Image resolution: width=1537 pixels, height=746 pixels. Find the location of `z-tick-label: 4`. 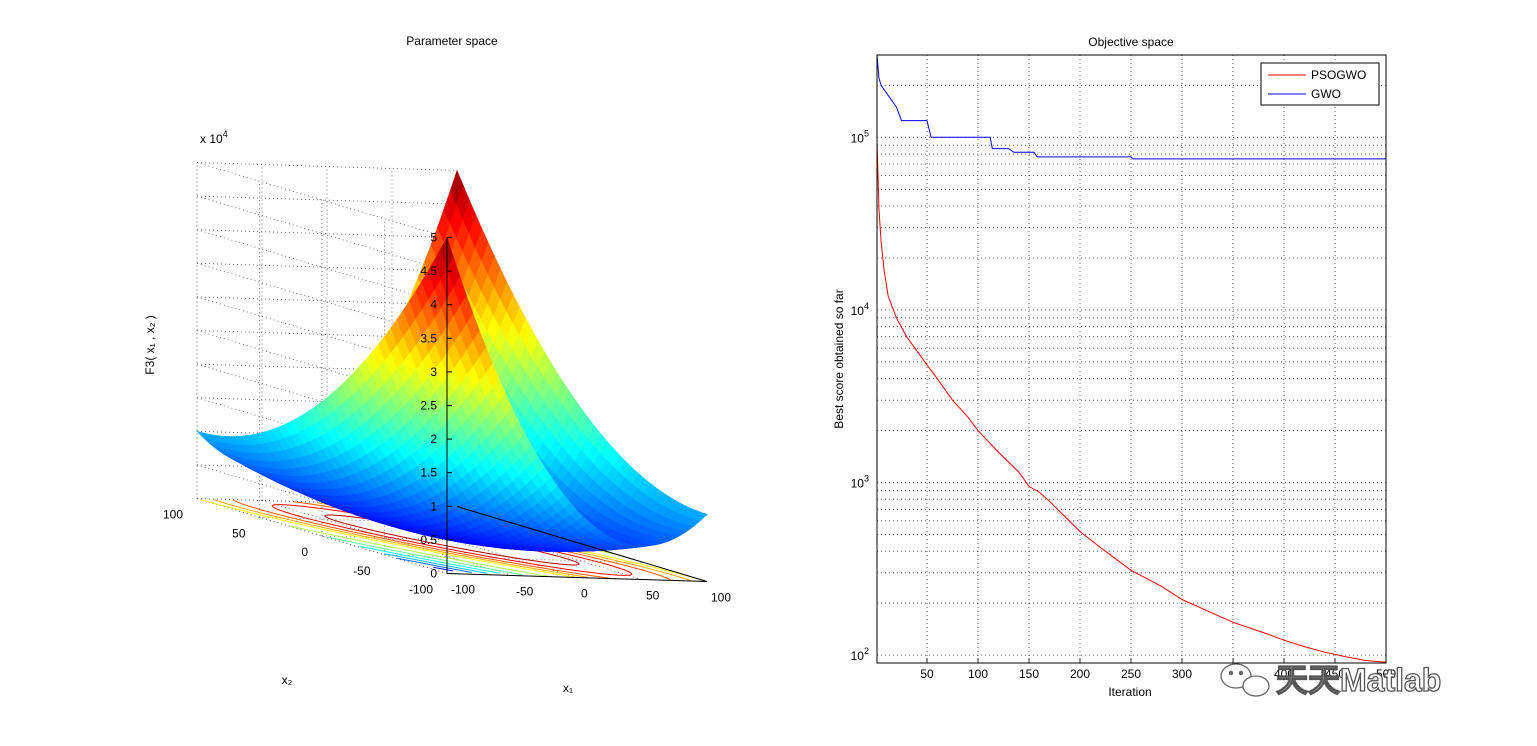

z-tick-label: 4 is located at coordinates (433, 305).